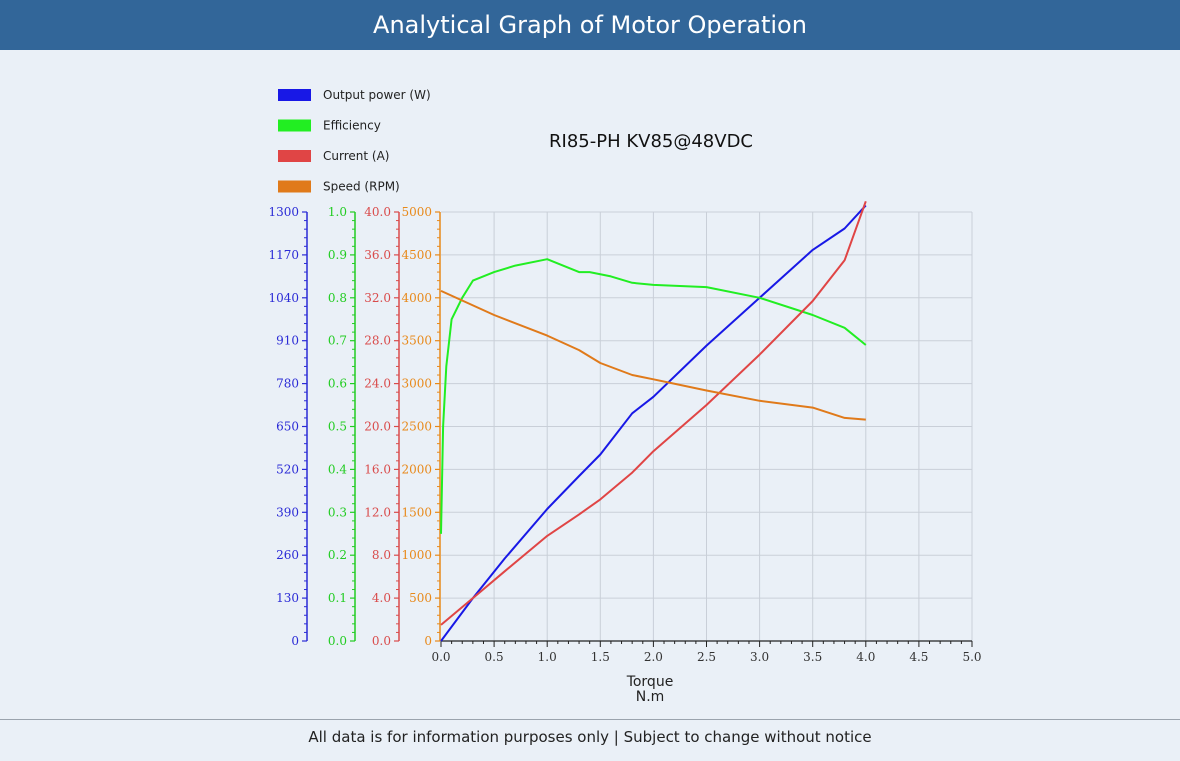  I want to click on x-axis-unit: N.m, so click(650, 697).